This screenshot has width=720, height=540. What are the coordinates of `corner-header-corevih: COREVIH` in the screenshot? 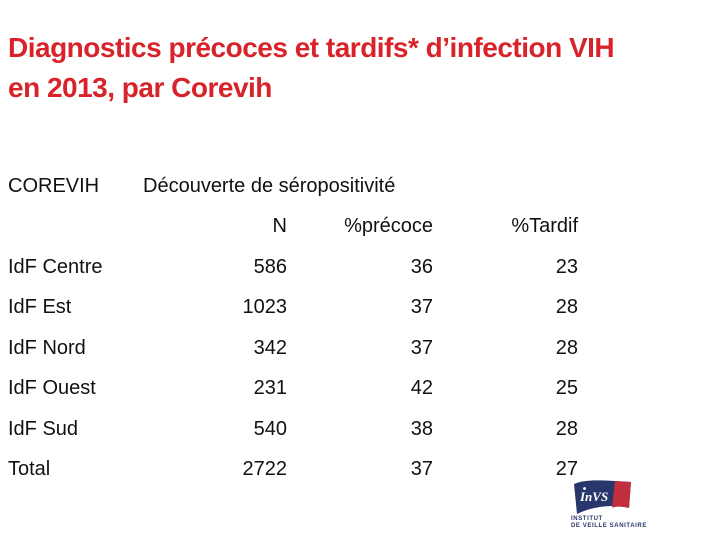 It's located at (54, 185).